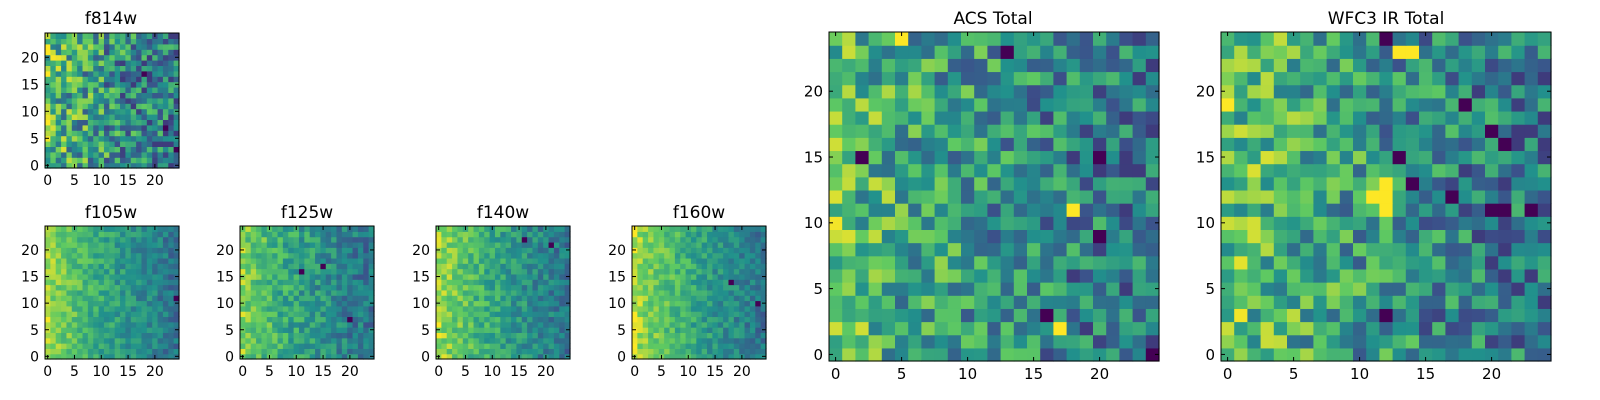  What do you see at coordinates (30, 85) in the screenshot?
I see `y-tick-label: 15` at bounding box center [30, 85].